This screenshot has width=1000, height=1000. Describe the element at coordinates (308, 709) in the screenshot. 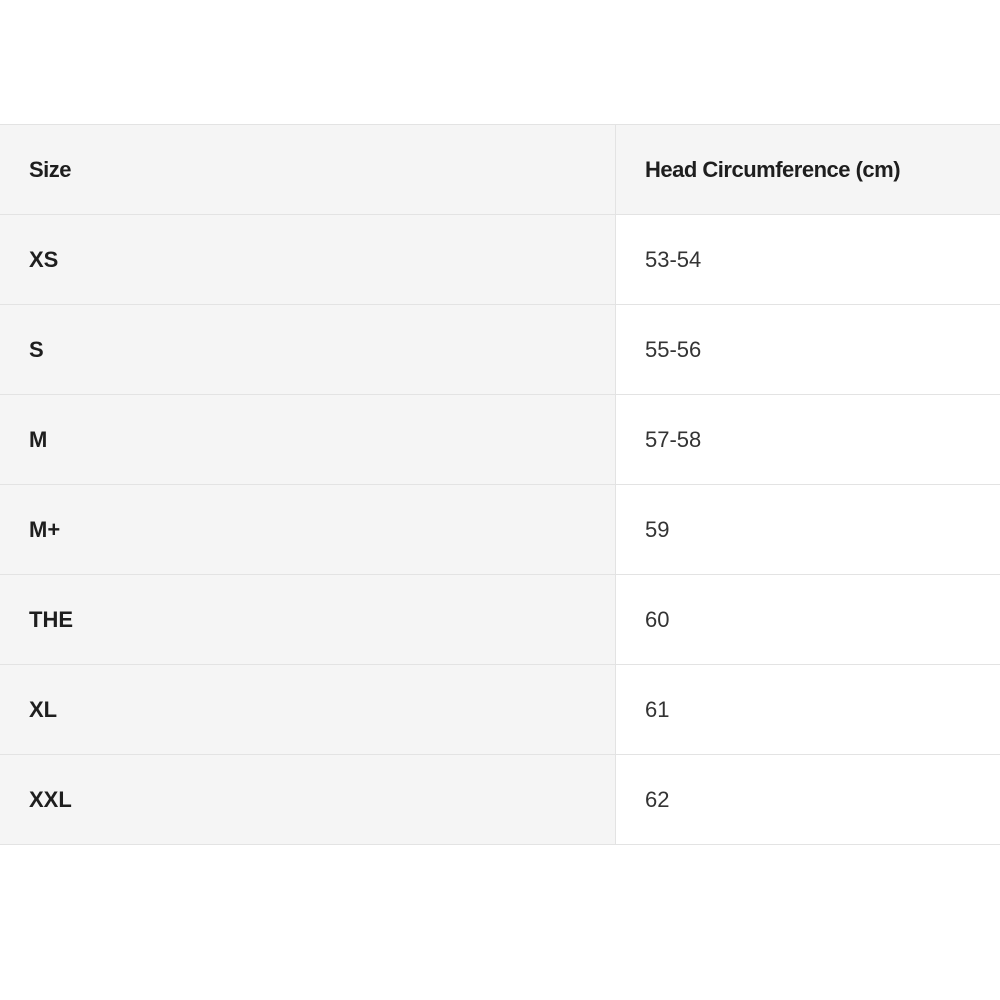

I see `size-cell: XL` at that location.